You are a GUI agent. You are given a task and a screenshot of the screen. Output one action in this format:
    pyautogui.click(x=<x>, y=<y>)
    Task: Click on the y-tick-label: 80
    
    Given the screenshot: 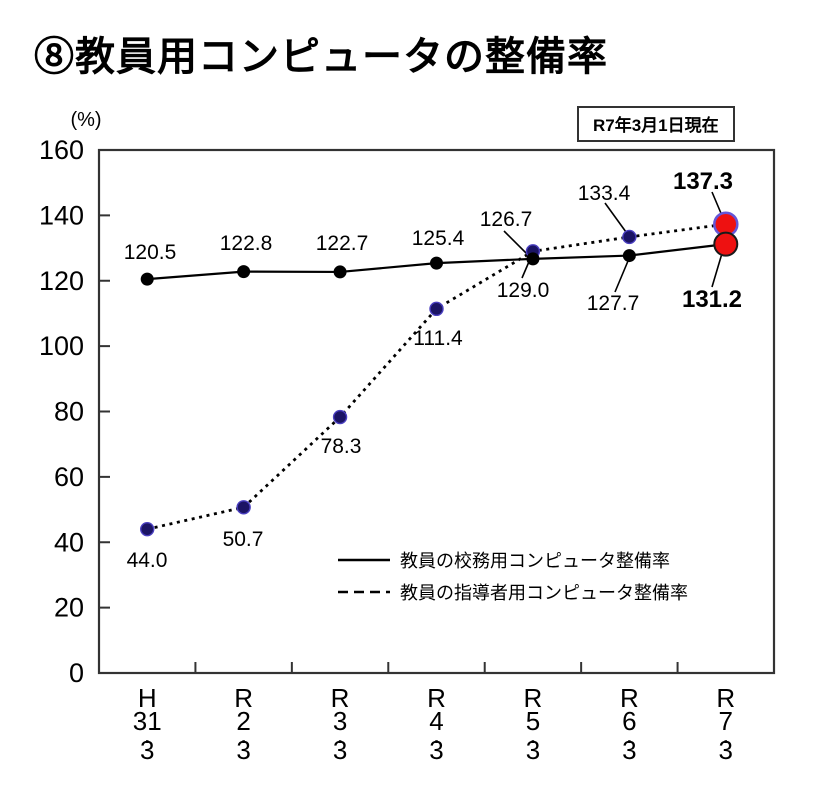 What is the action you would take?
    pyautogui.click(x=69, y=412)
    